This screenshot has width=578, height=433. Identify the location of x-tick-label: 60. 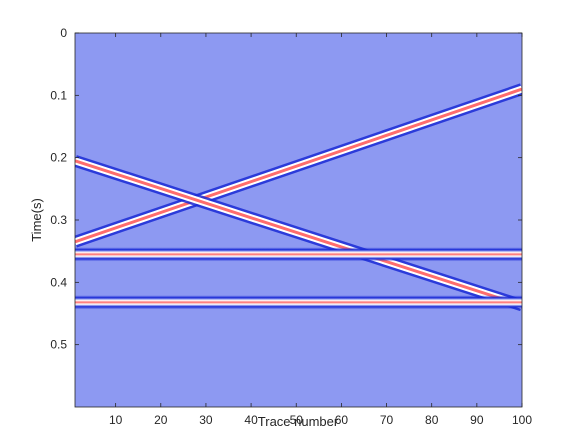
(342, 420).